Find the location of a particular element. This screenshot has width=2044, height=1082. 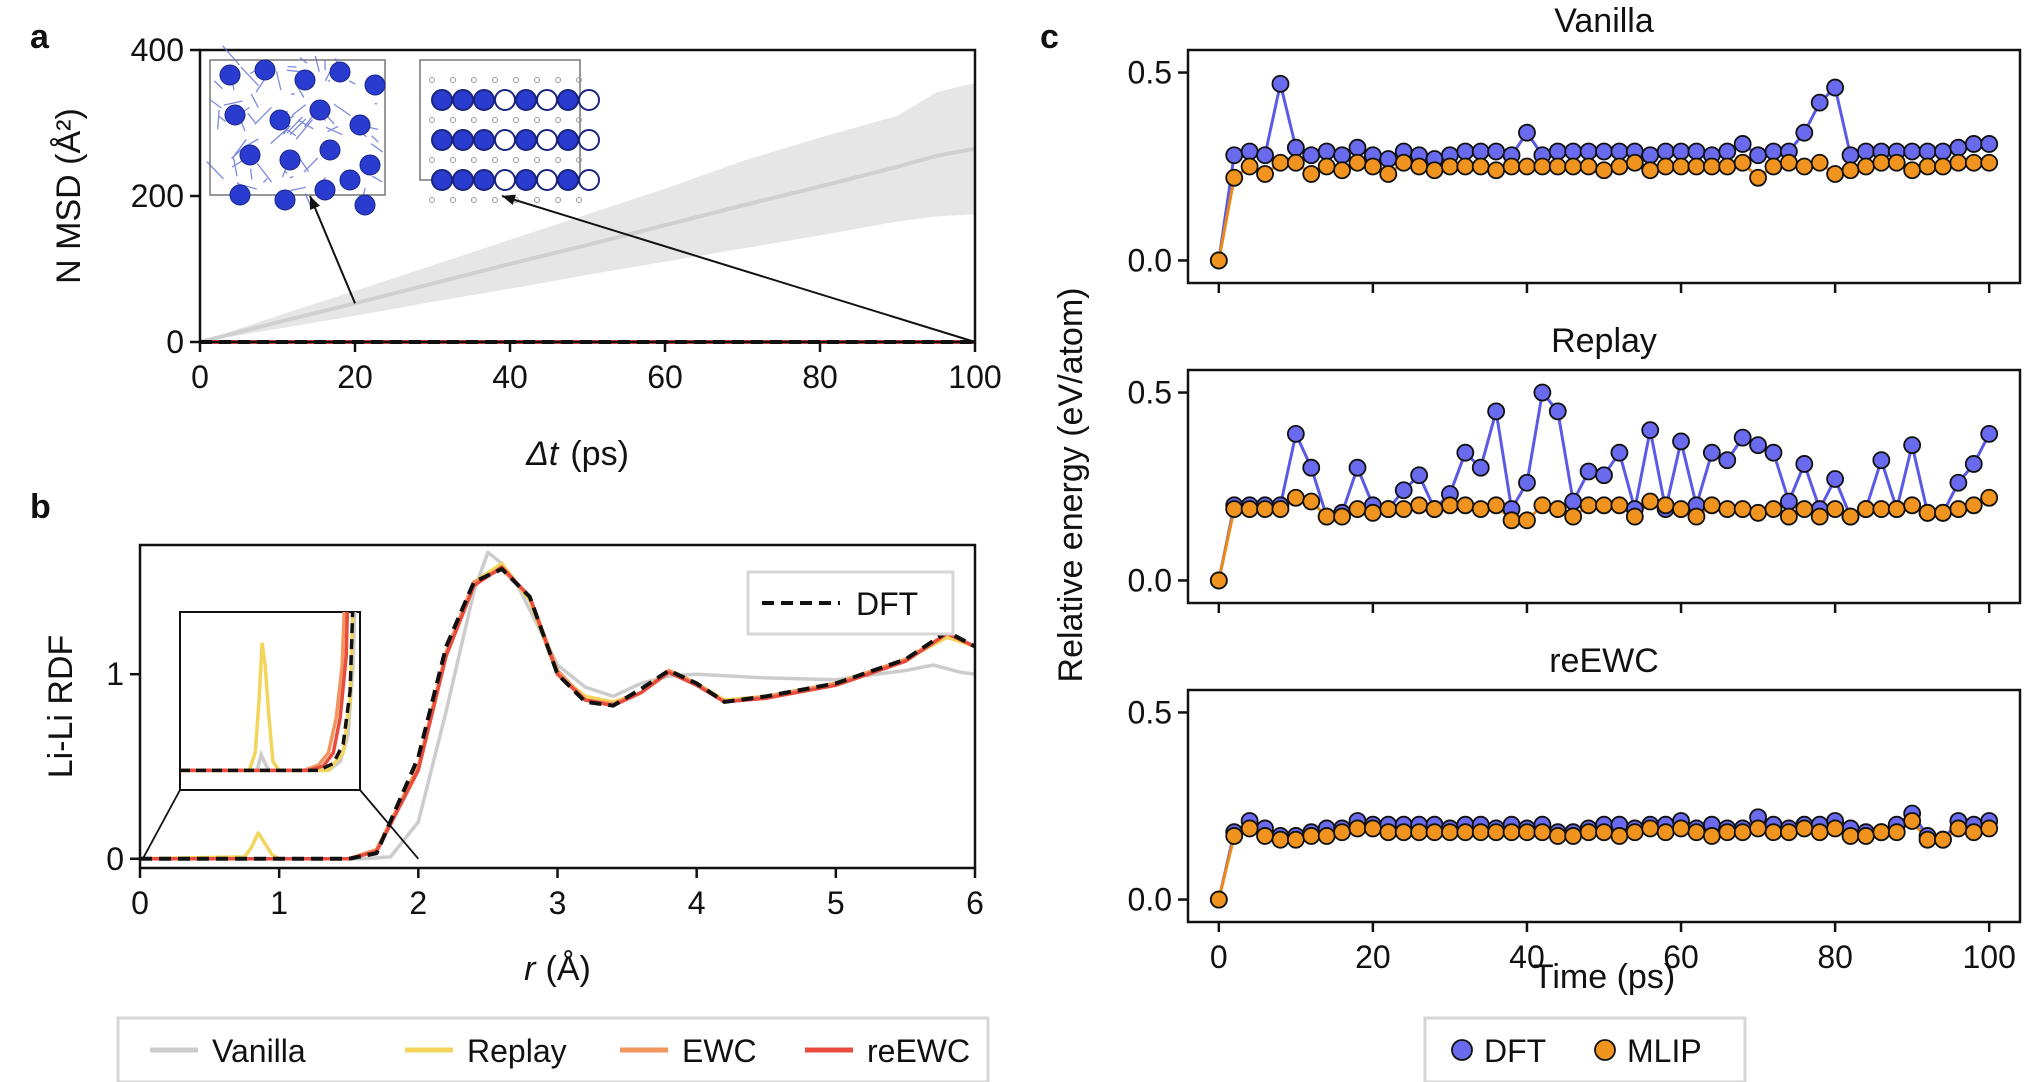

legend-label-vanilla: Vanilla is located at coordinates (259, 1051).